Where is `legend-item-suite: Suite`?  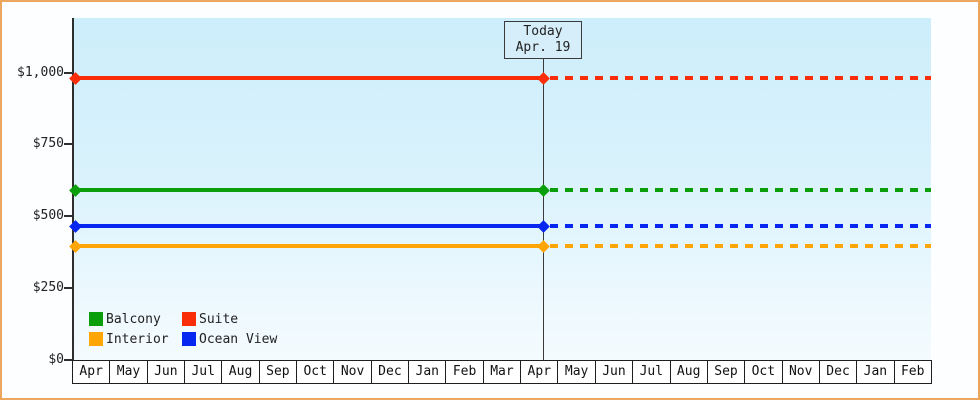
legend-item-suite: Suite is located at coordinates (229, 319).